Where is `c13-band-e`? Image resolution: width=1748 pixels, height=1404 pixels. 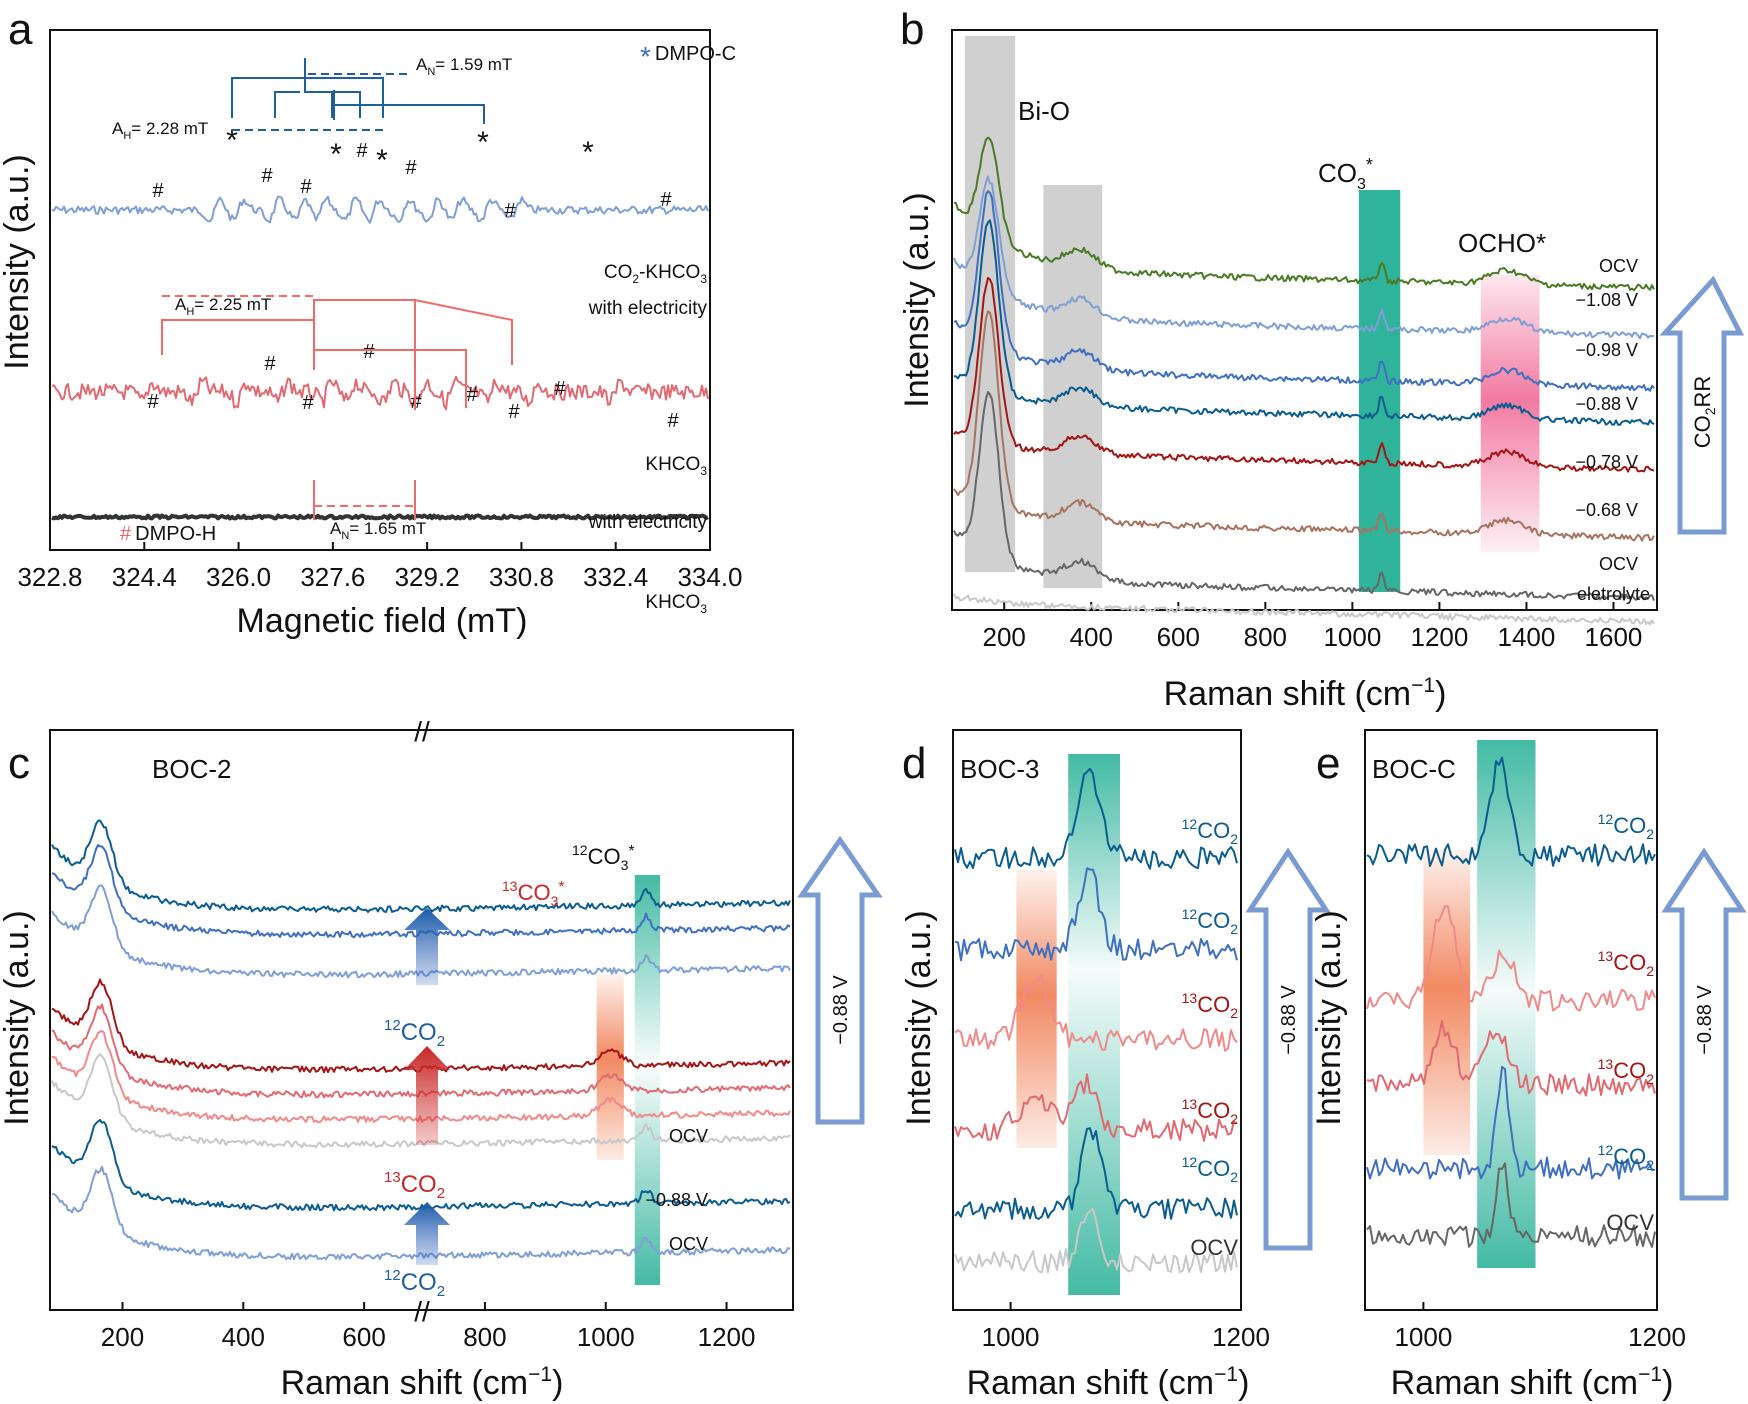
c13-band-e is located at coordinates (1447, 1002).